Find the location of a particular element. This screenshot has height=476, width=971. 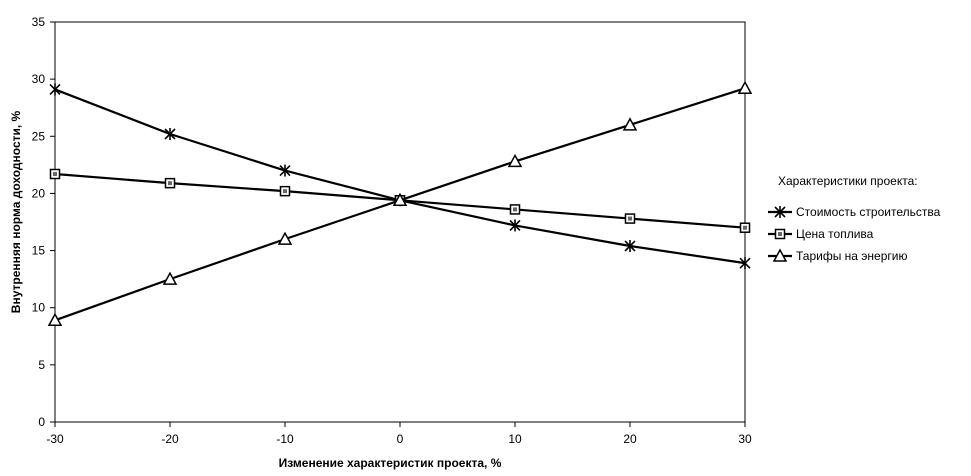

legend-label-energy-tariffs: Тарифы на энергию is located at coordinates (852, 256).